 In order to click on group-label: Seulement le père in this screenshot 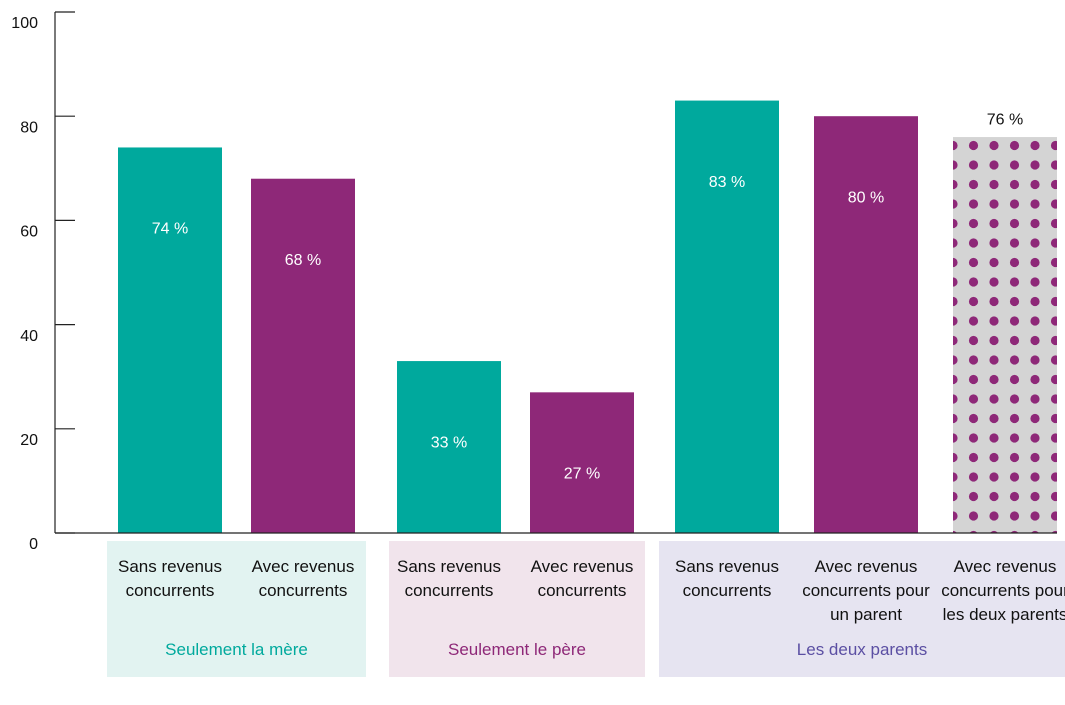, I will do `click(517, 649)`.